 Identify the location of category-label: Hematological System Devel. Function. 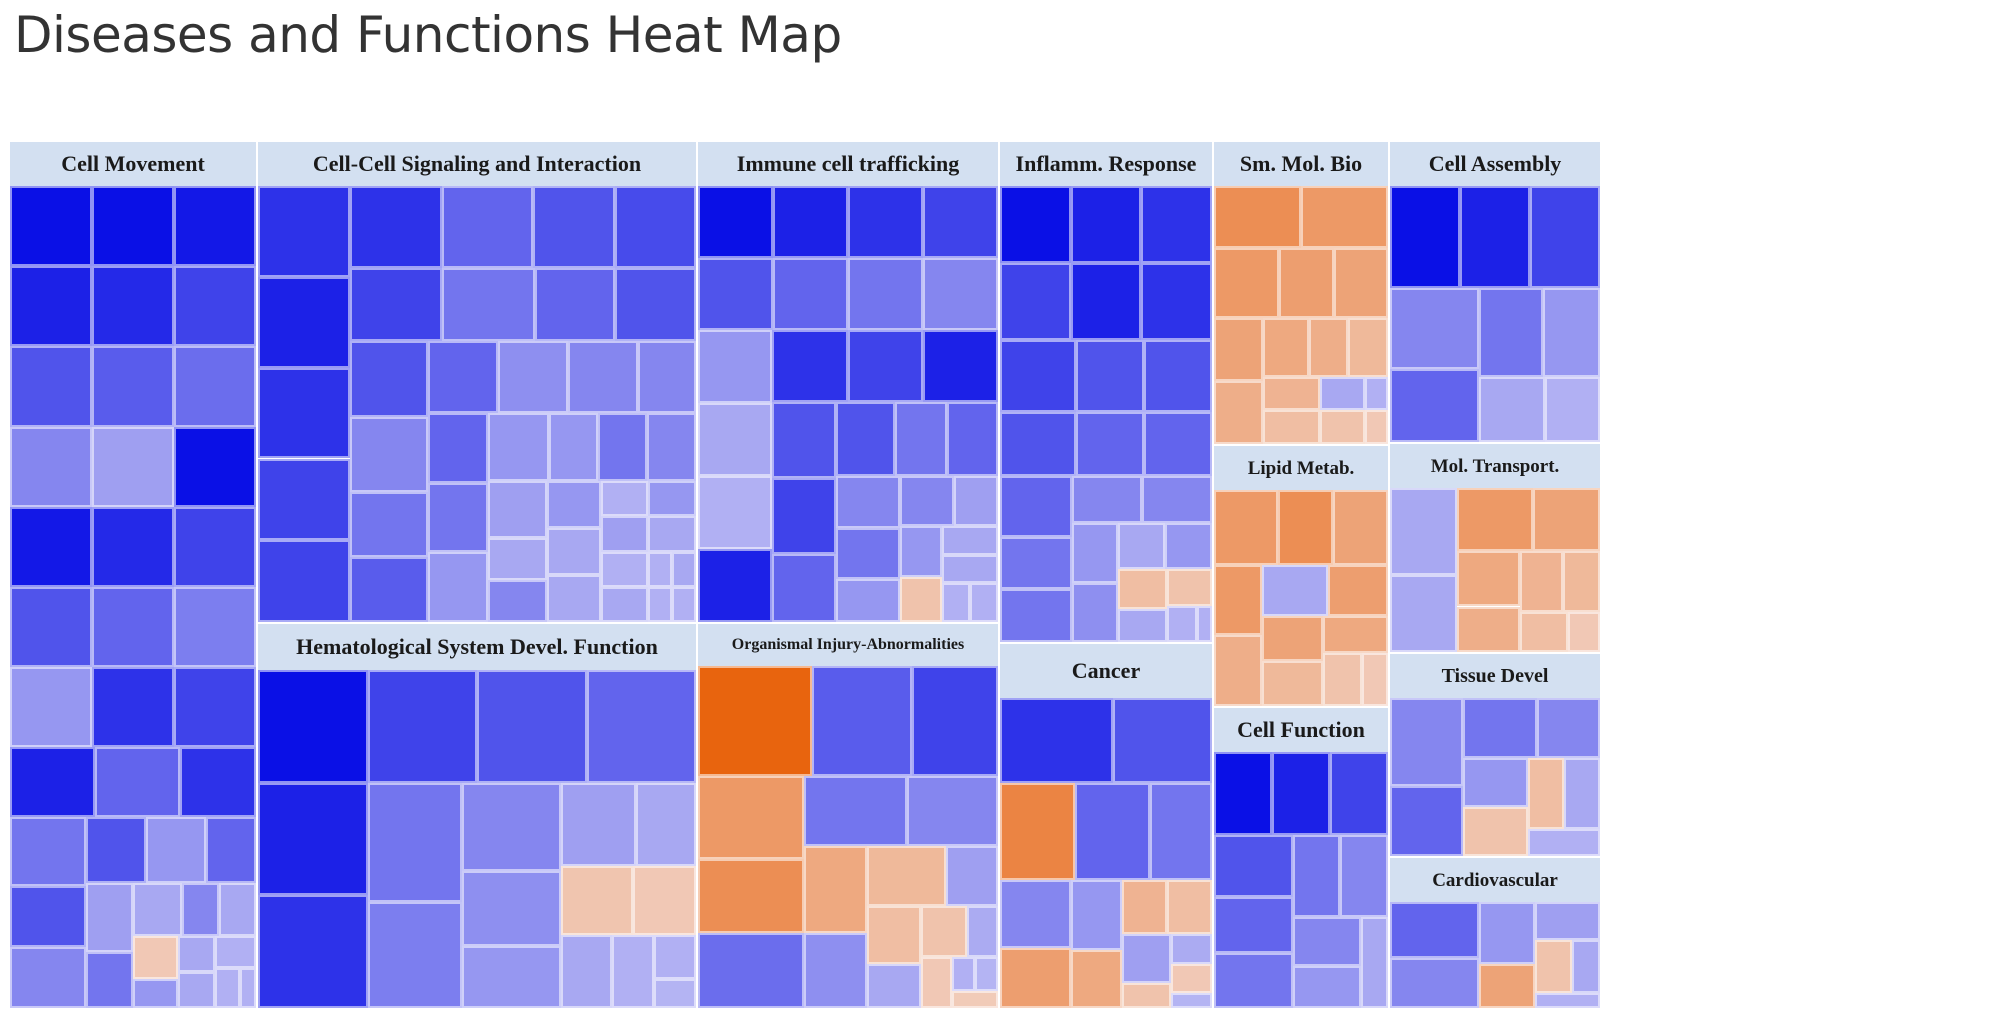
(477, 646).